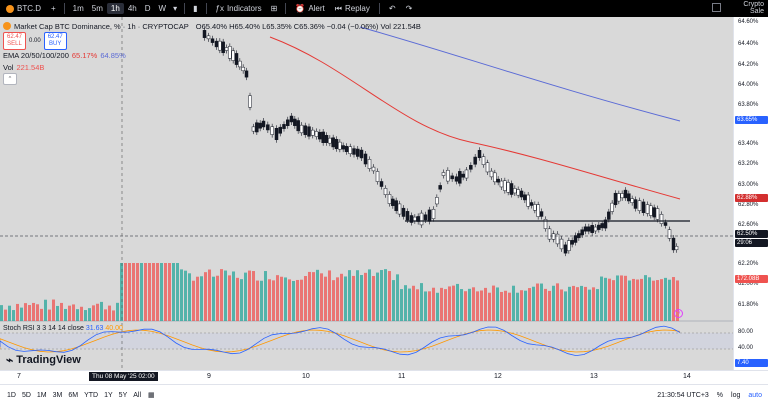 The image size is (768, 405). I want to click on ema50-price-tag: 62.88%, so click(751, 198).